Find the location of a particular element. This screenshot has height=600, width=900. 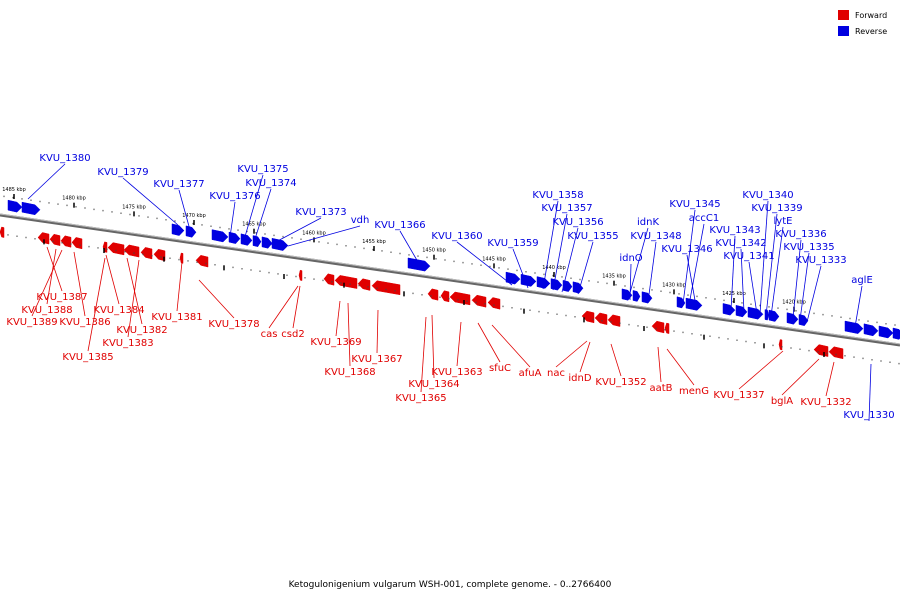

reverse-gene-label: KVU_1343 is located at coordinates (734, 230).